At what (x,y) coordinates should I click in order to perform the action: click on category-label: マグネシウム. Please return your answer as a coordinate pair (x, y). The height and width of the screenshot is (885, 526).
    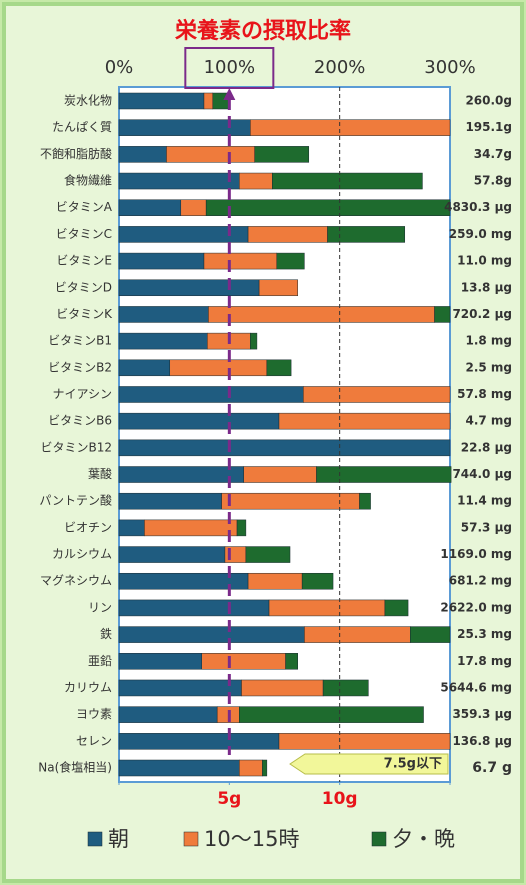
    Looking at the image, I should click on (76, 581).